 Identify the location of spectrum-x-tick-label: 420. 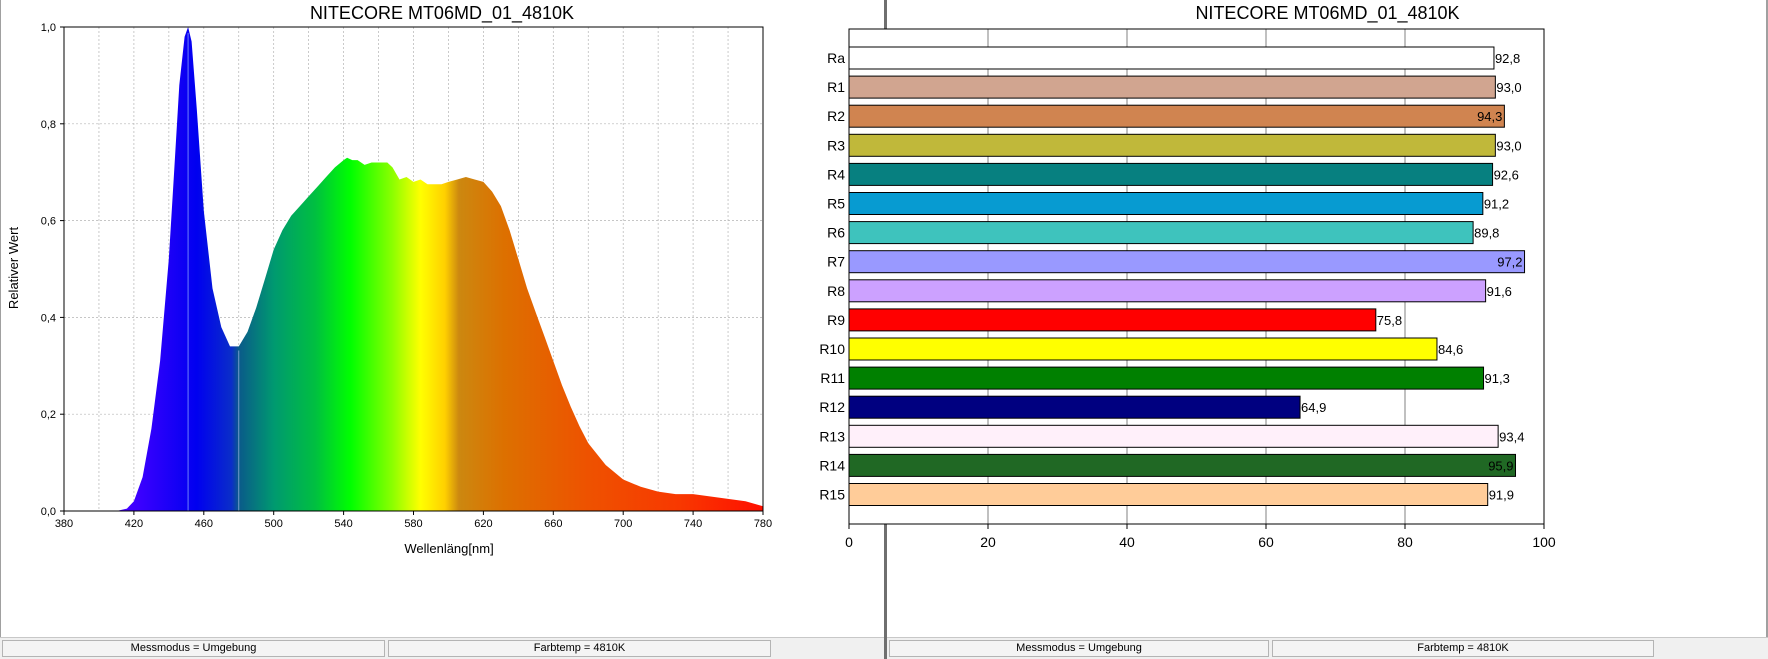
(134, 524).